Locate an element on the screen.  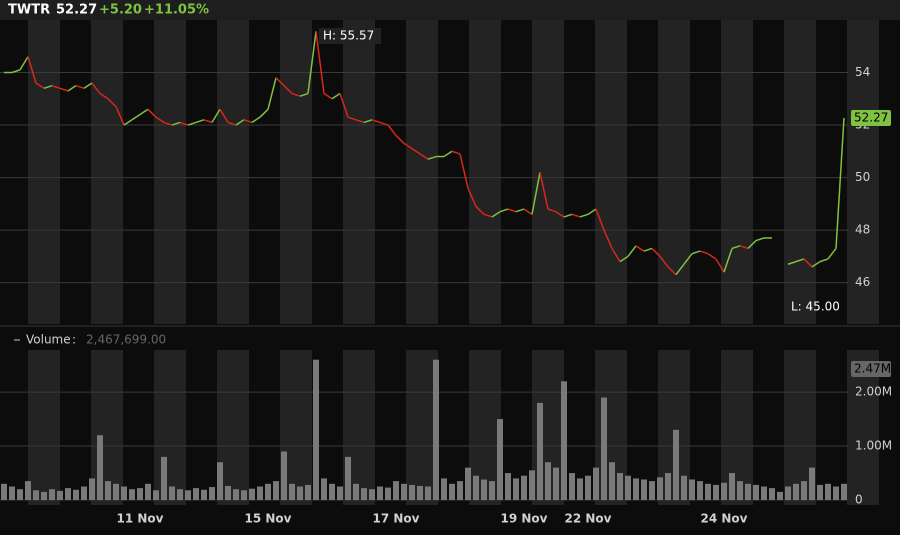
change: +5.20 is located at coordinates (120, 10).